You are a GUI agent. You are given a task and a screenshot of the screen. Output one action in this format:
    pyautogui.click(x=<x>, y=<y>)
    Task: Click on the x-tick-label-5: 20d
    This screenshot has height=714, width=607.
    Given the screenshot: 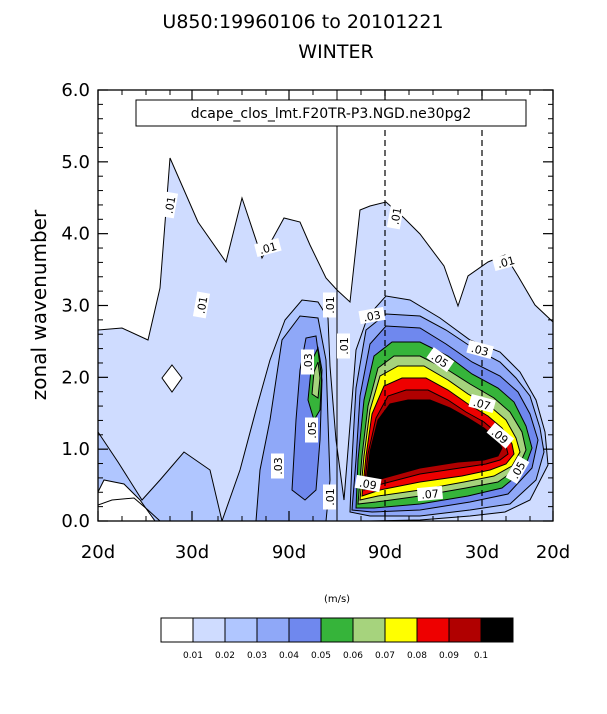 What is the action you would take?
    pyautogui.click(x=553, y=552)
    